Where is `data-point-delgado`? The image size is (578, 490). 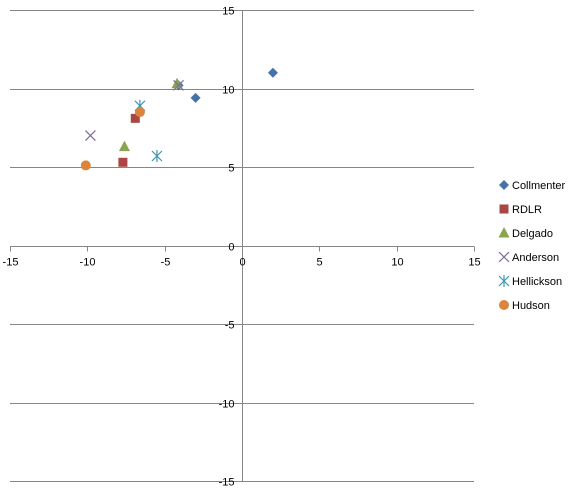 data-point-delgado is located at coordinates (124, 146).